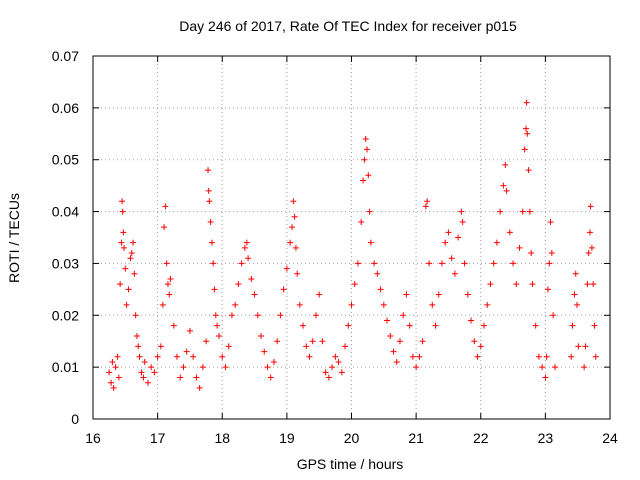 The height and width of the screenshot is (480, 640). I want to click on x-tick-label: 21, so click(416, 438).